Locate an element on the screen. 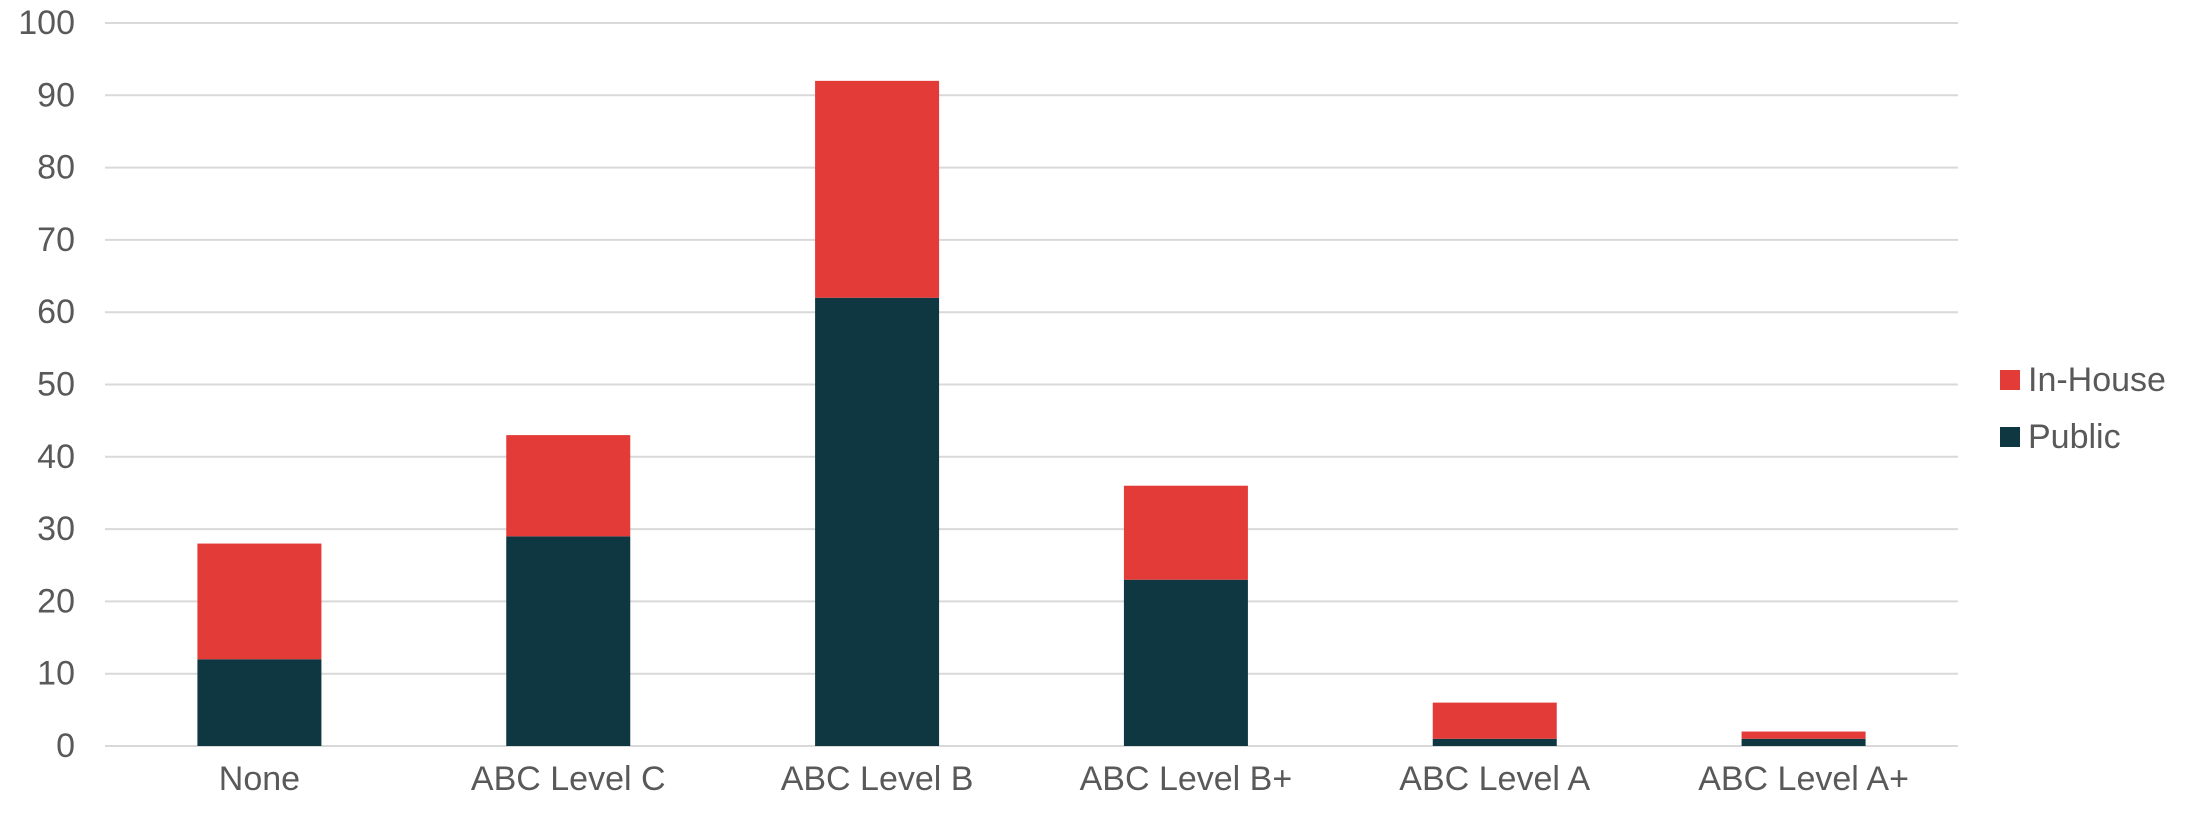 The height and width of the screenshot is (813, 2204). y-axis-tick-labels: 0 10 20 30 40 50 60 70 80 90 100 is located at coordinates (46, 384).